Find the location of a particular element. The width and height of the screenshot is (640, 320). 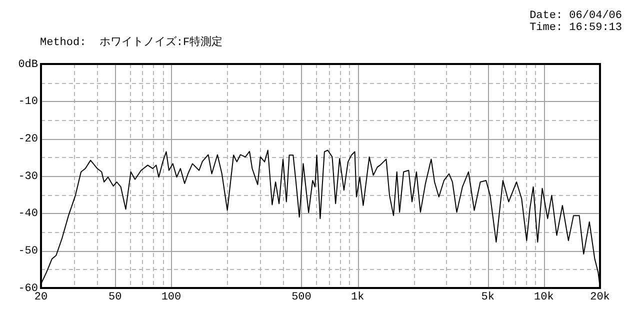

x-tick-label: 500 is located at coordinates (302, 298).